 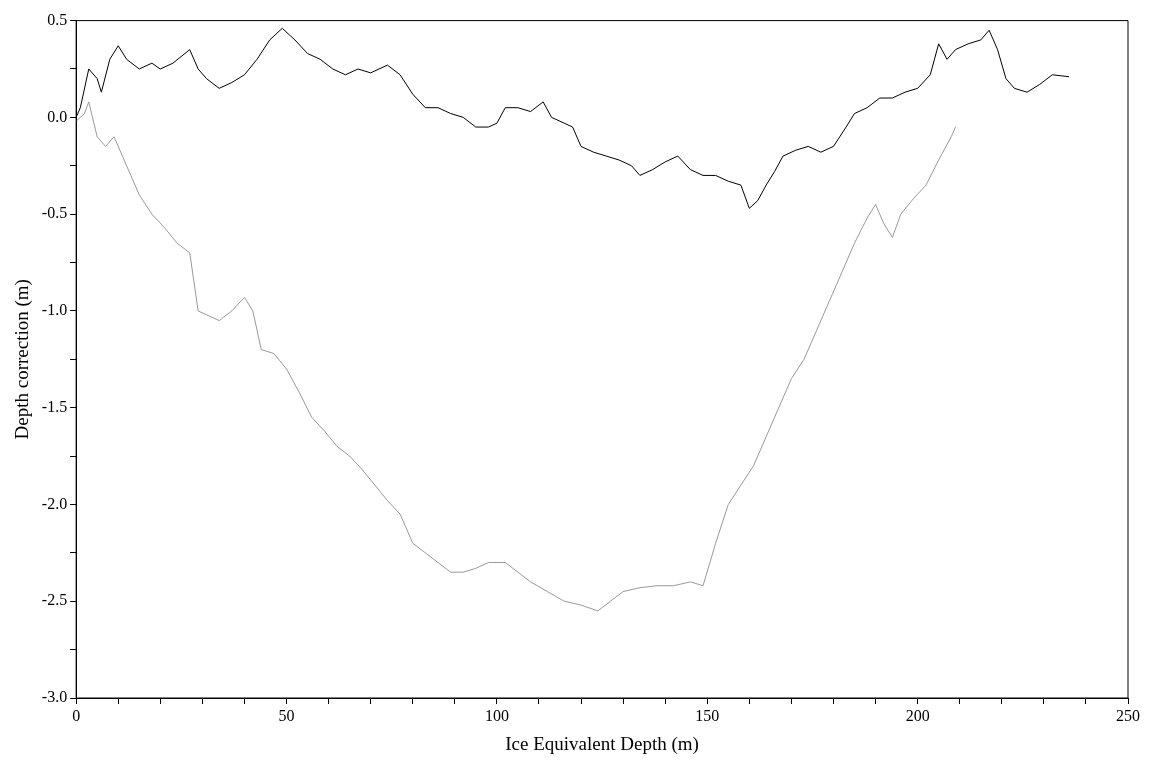 I want to click on y-tick-label: -2.0, so click(x=54, y=503).